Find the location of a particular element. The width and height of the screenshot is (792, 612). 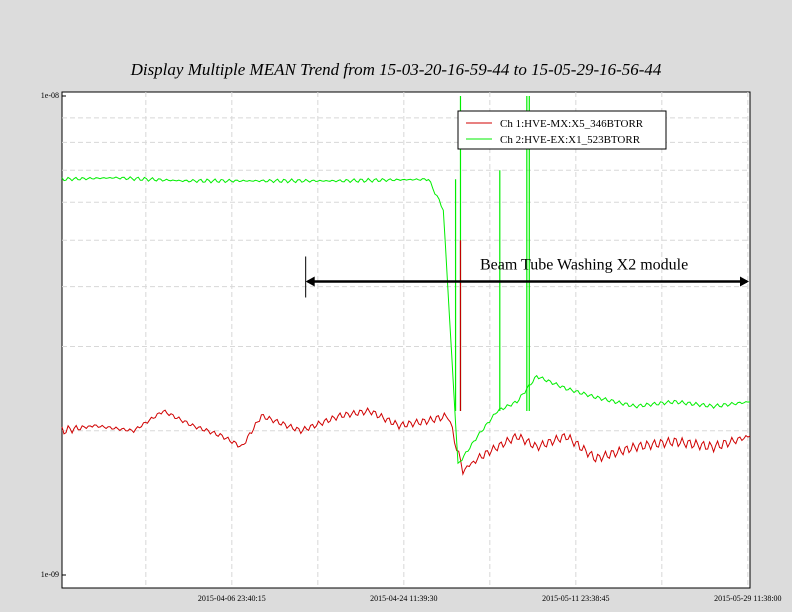

y-tick-label: 1e-08 is located at coordinates (50, 95).